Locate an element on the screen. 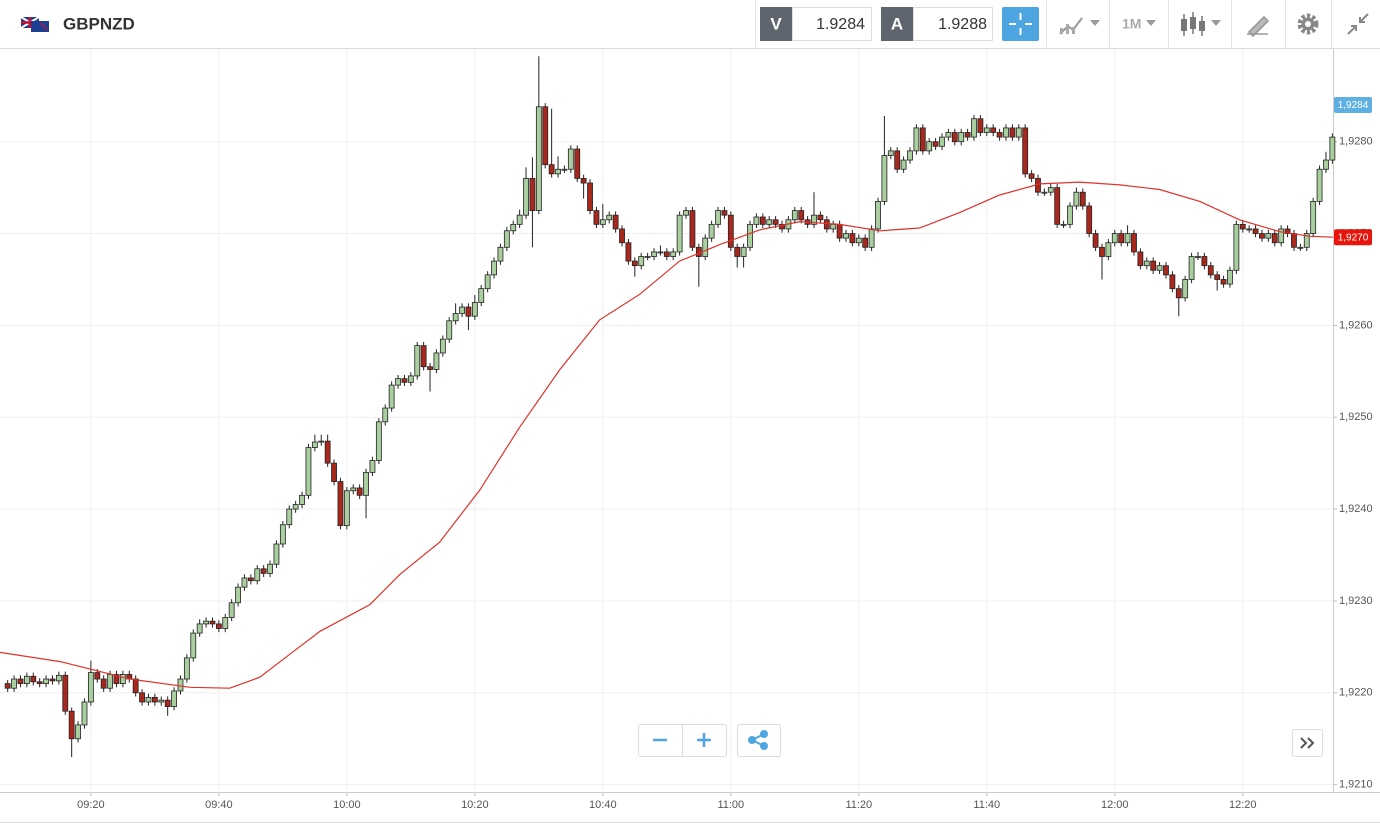 The image size is (1380, 824). scroll-right-button is located at coordinates (1307, 743).